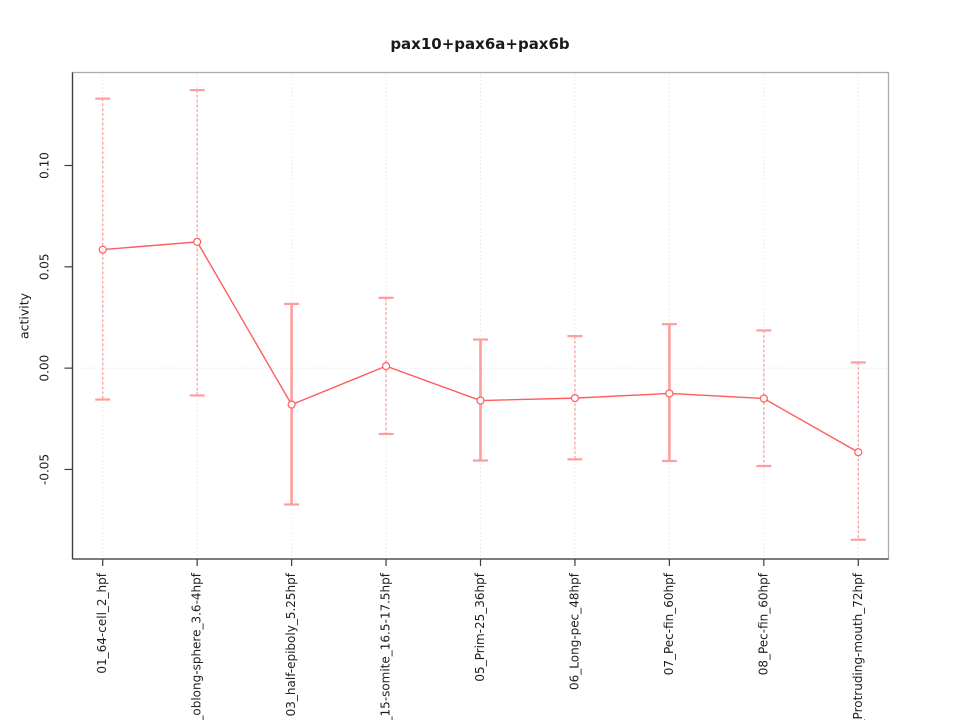 The width and height of the screenshot is (960, 720). I want to click on x-tick-label: 01_64-cell_2_hpf, so click(102, 622).